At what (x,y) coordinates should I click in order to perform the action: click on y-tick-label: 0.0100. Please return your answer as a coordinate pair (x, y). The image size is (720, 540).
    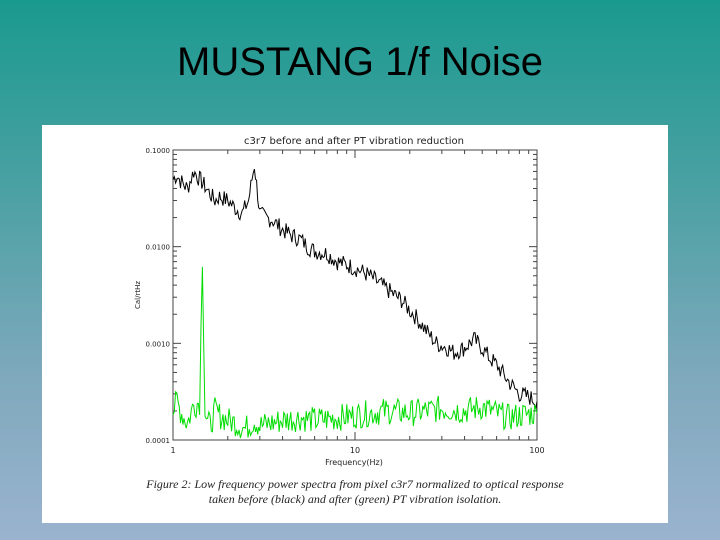
    Looking at the image, I should click on (158, 248).